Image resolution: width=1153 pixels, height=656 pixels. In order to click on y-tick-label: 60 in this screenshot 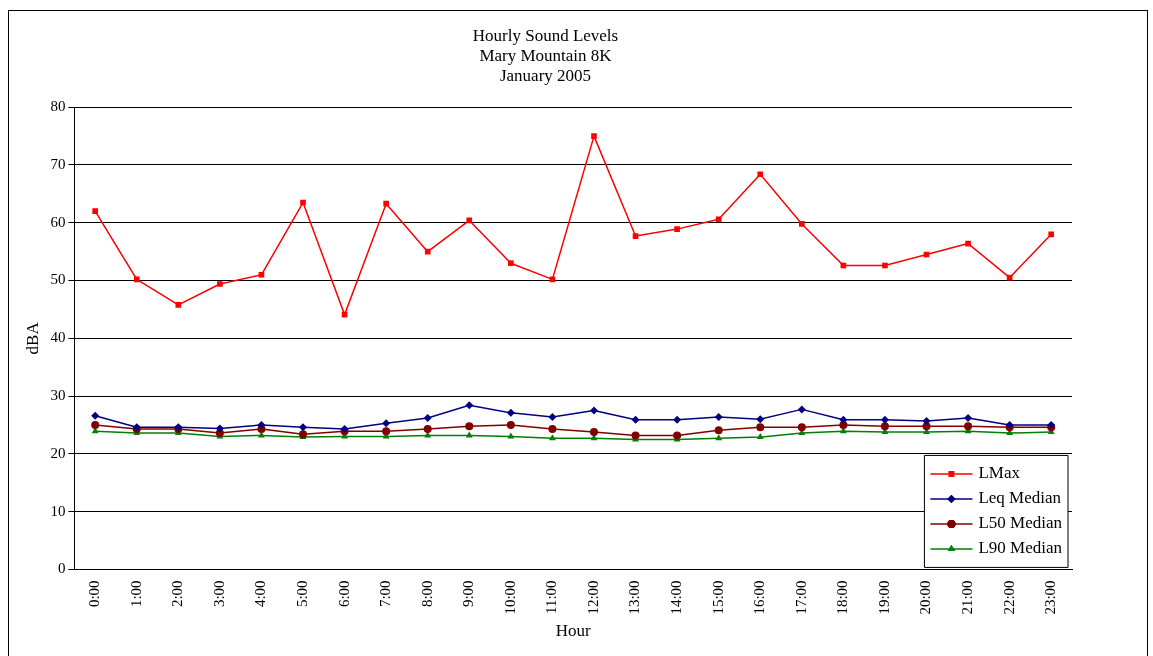, I will do `click(58, 221)`.